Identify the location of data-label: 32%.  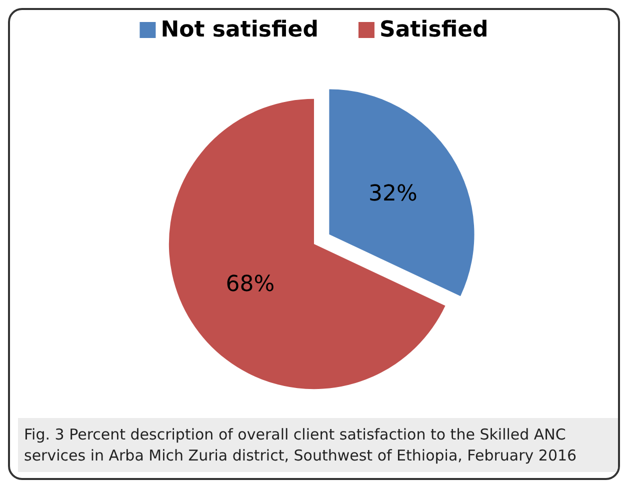
(393, 193).